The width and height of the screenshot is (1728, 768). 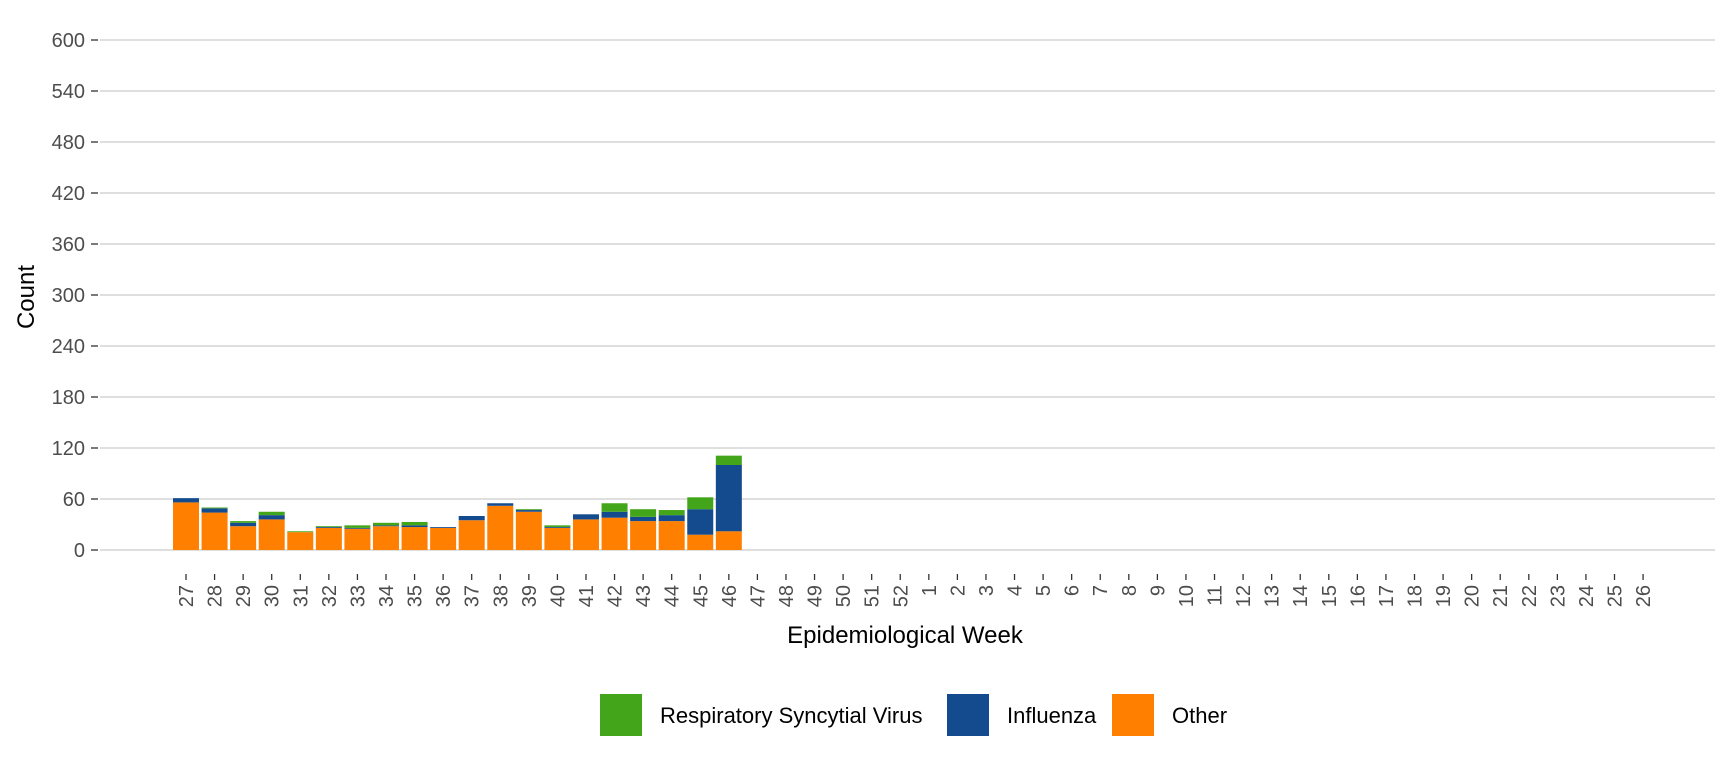 What do you see at coordinates (1644, 596) in the screenshot?
I see `x-tick-label: 26` at bounding box center [1644, 596].